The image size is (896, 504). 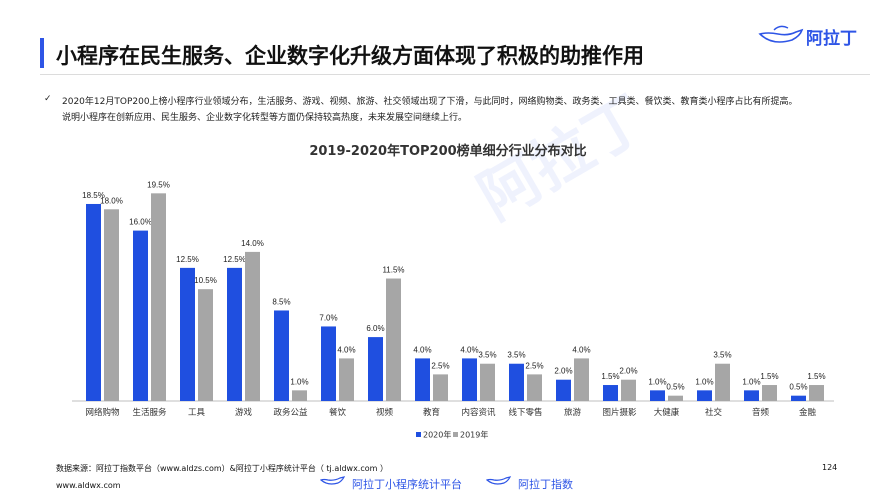 What do you see at coordinates (831, 39) in the screenshot?
I see `logo-text: 阿拉丁` at bounding box center [831, 39].